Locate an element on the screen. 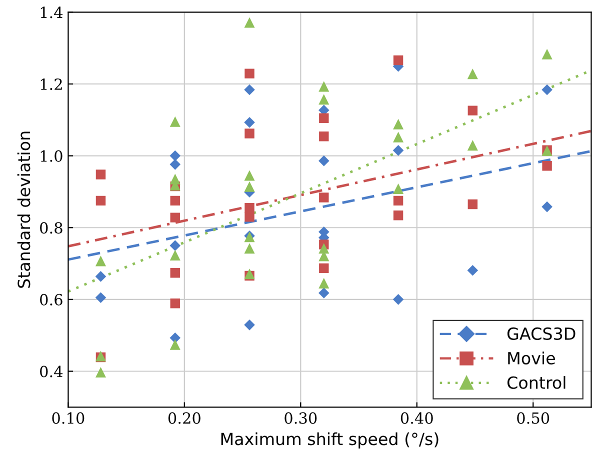 Image resolution: width=593 pixels, height=468 pixels. x-axis-title: Maximum shift speed (°/s) is located at coordinates (329, 440).